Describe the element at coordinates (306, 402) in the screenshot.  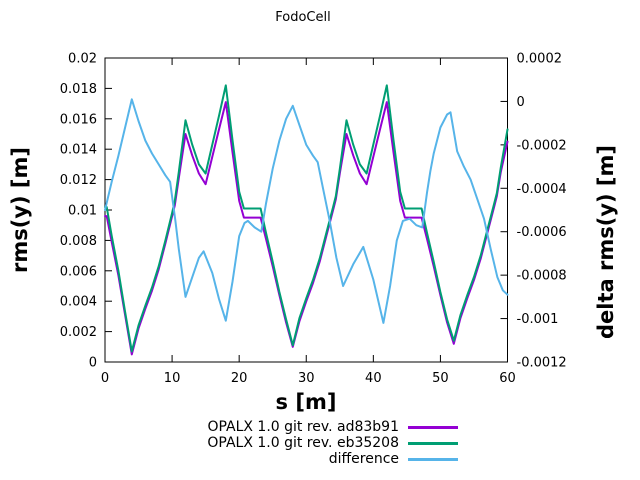
I see `x-axis-label: s [m]` at that location.